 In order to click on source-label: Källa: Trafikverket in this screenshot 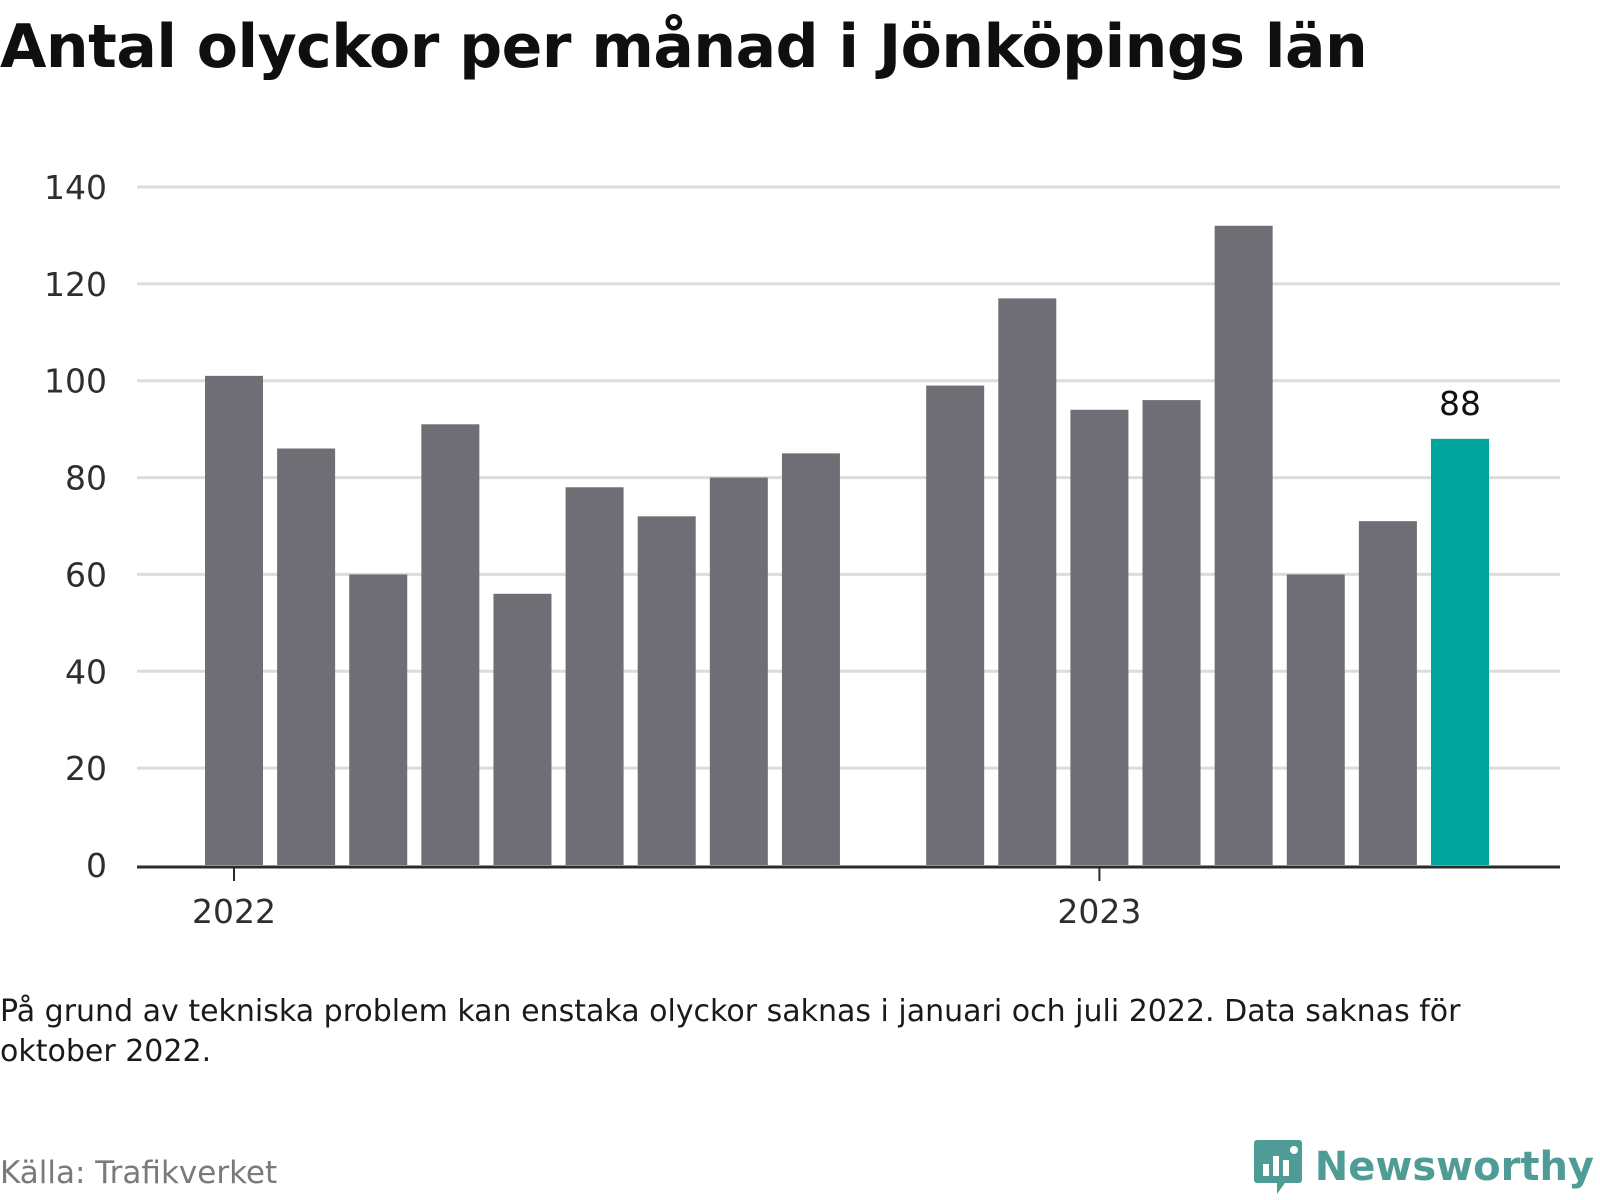, I will do `click(139, 1173)`.